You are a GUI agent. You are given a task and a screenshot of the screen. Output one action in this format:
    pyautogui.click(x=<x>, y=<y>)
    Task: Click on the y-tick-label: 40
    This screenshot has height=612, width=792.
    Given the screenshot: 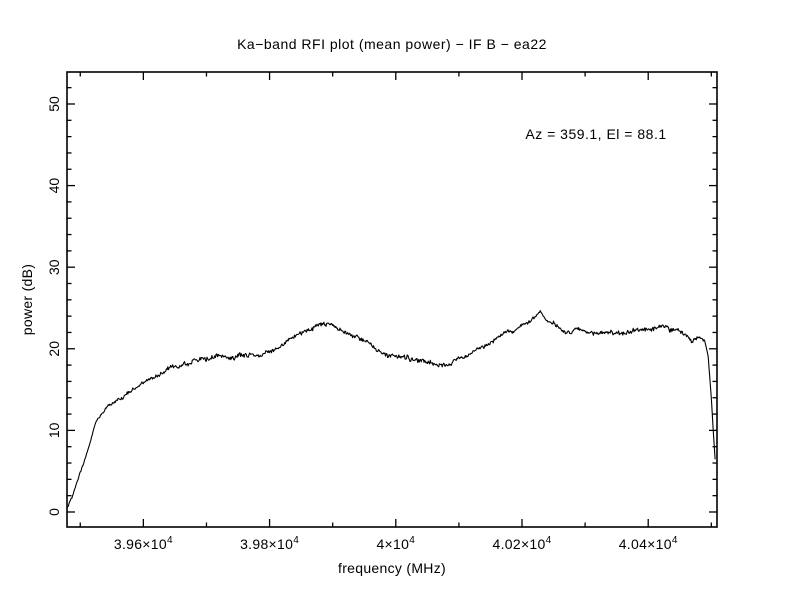 What is the action you would take?
    pyautogui.click(x=54, y=186)
    